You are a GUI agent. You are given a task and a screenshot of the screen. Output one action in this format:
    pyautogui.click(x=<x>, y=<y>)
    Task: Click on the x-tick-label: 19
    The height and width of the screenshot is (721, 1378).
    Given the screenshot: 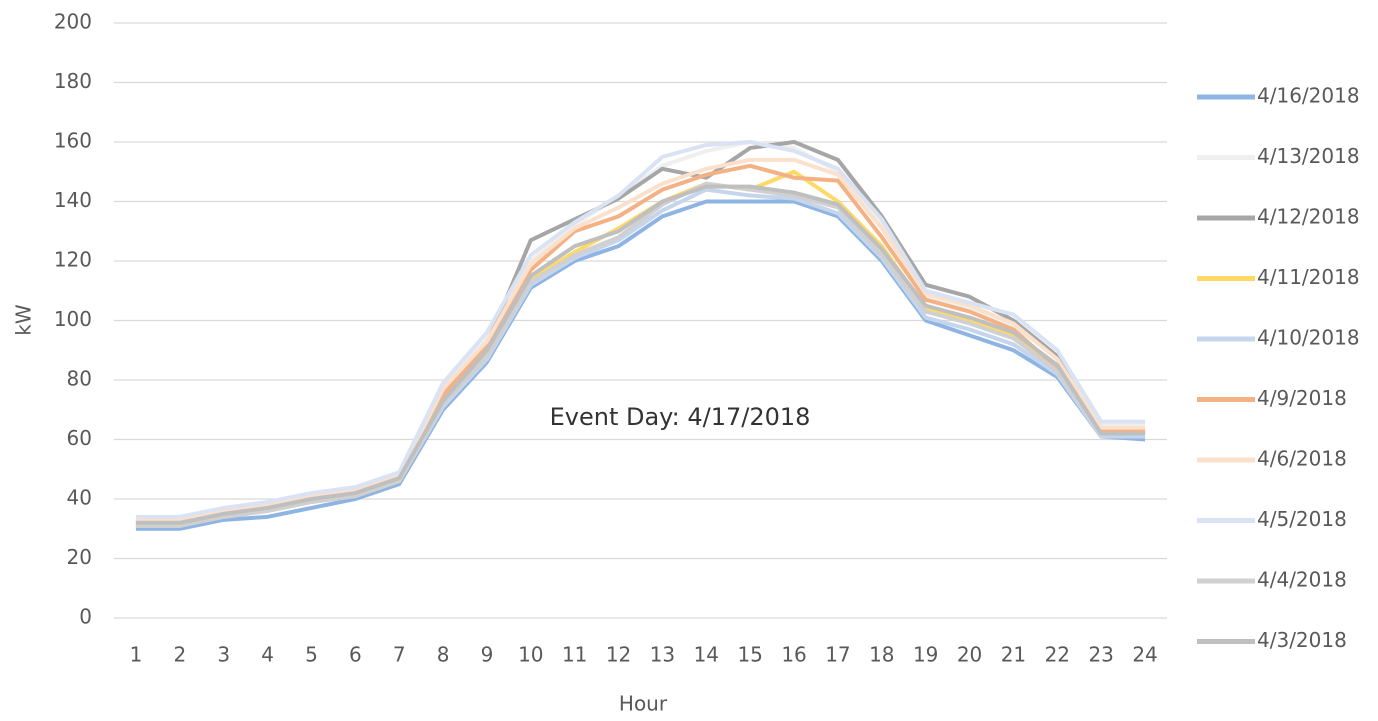 What is the action you would take?
    pyautogui.click(x=925, y=655)
    